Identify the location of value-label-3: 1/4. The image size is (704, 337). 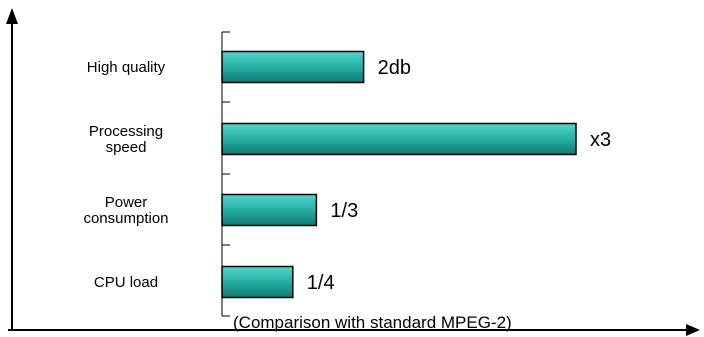
(321, 283).